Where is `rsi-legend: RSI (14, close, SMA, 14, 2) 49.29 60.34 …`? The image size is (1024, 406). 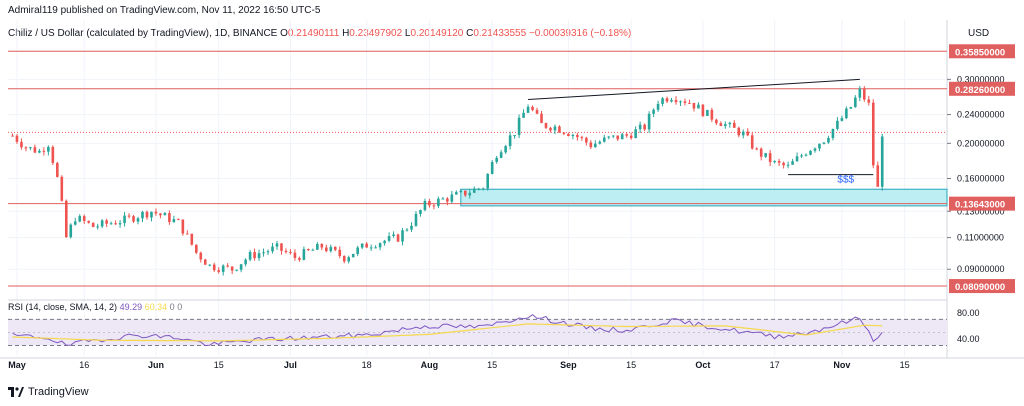
rsi-legend: RSI (14, close, SMA, 14, 2) 49.29 60.34 … is located at coordinates (95, 307).